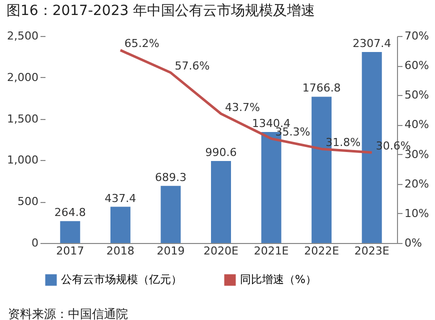 The width and height of the screenshot is (435, 320). What do you see at coordinates (170, 251) in the screenshot?
I see `x-tick-label: 2019` at bounding box center [170, 251].